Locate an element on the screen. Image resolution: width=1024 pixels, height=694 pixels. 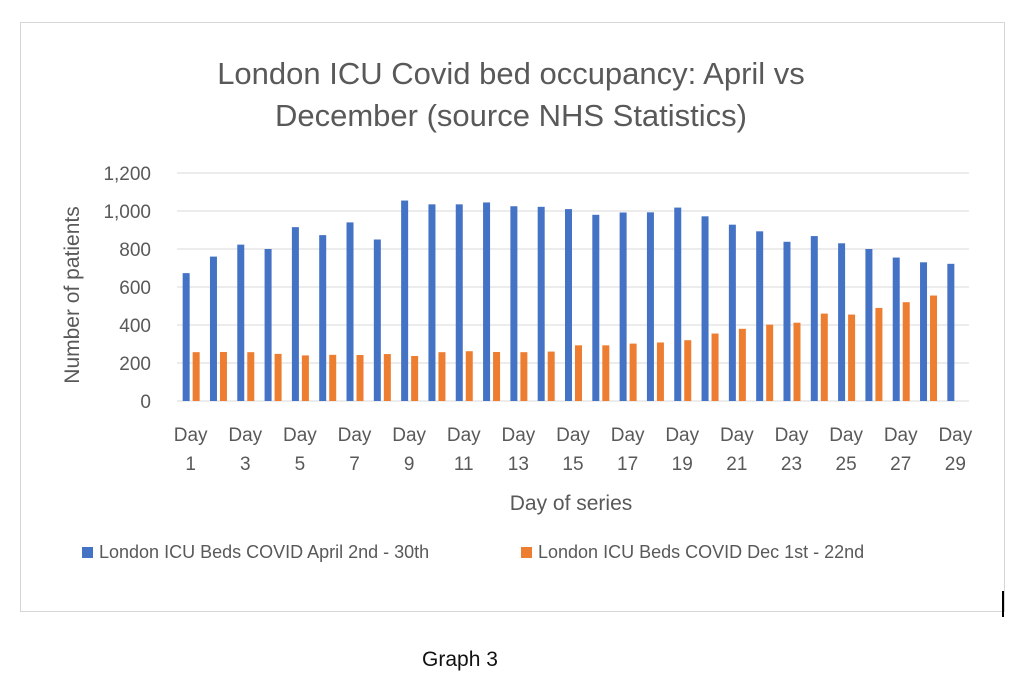
y-tick-label: 400 is located at coordinates (135, 326).